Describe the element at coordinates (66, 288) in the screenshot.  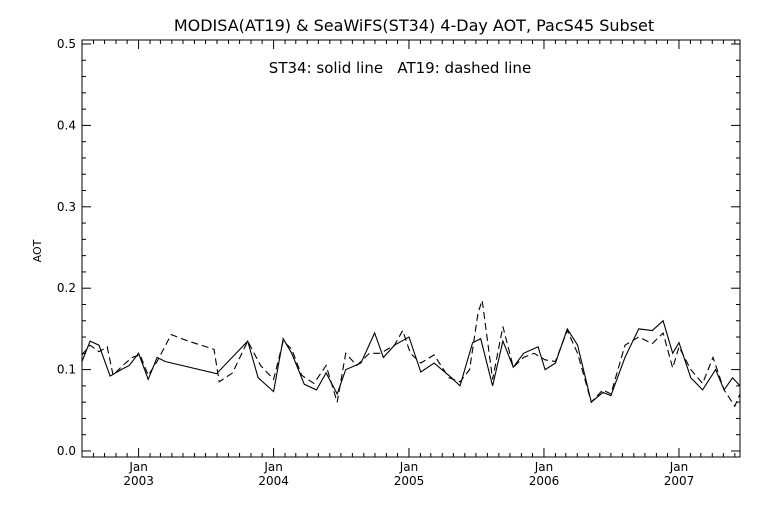
I see `y-tick-label: 0.2` at that location.